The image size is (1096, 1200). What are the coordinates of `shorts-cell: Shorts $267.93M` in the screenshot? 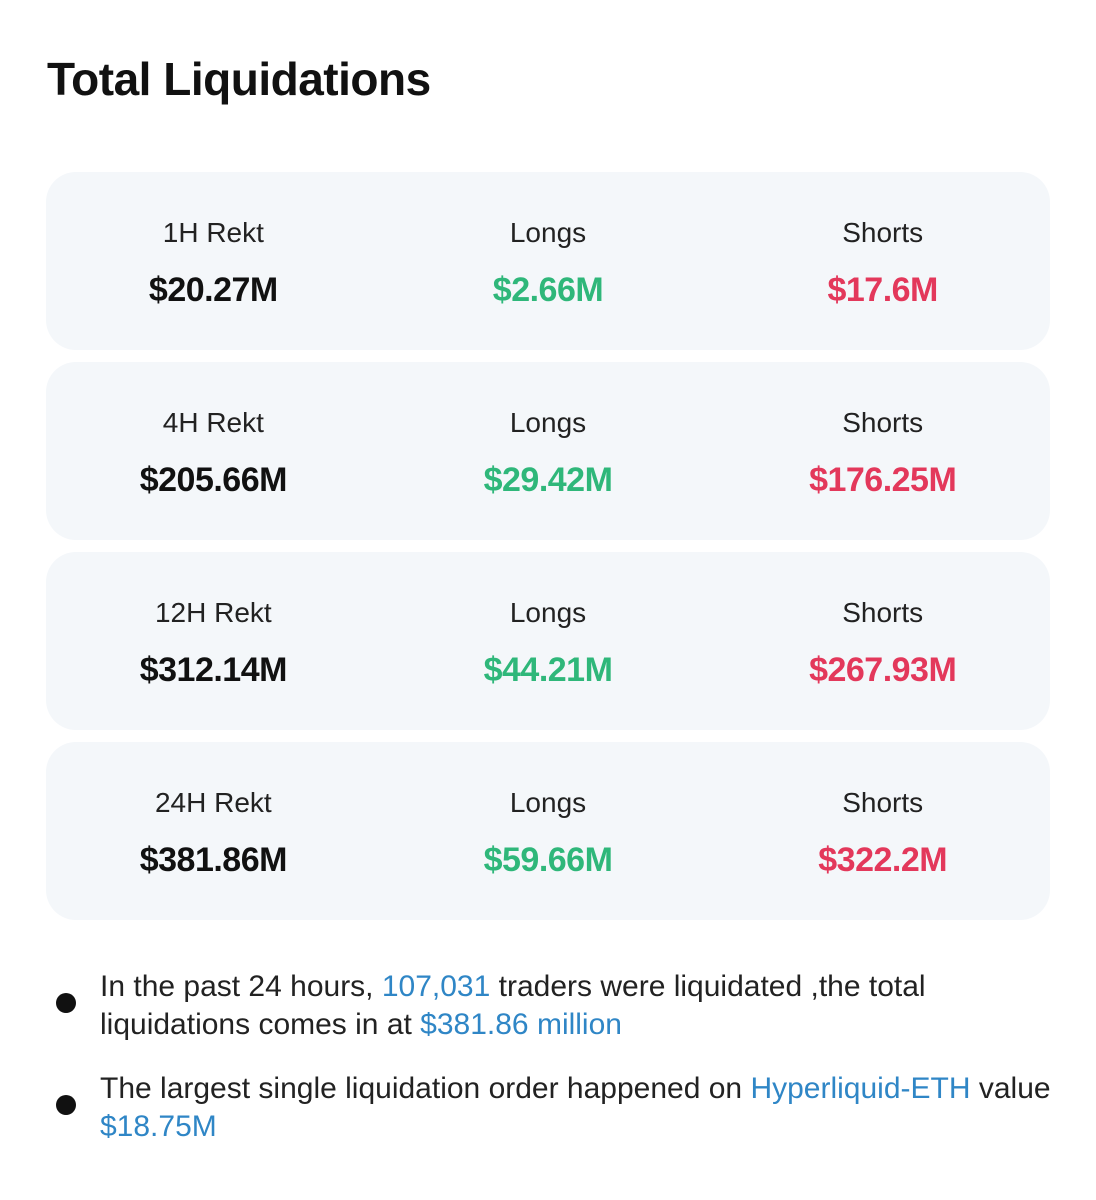 It's located at (882, 641).